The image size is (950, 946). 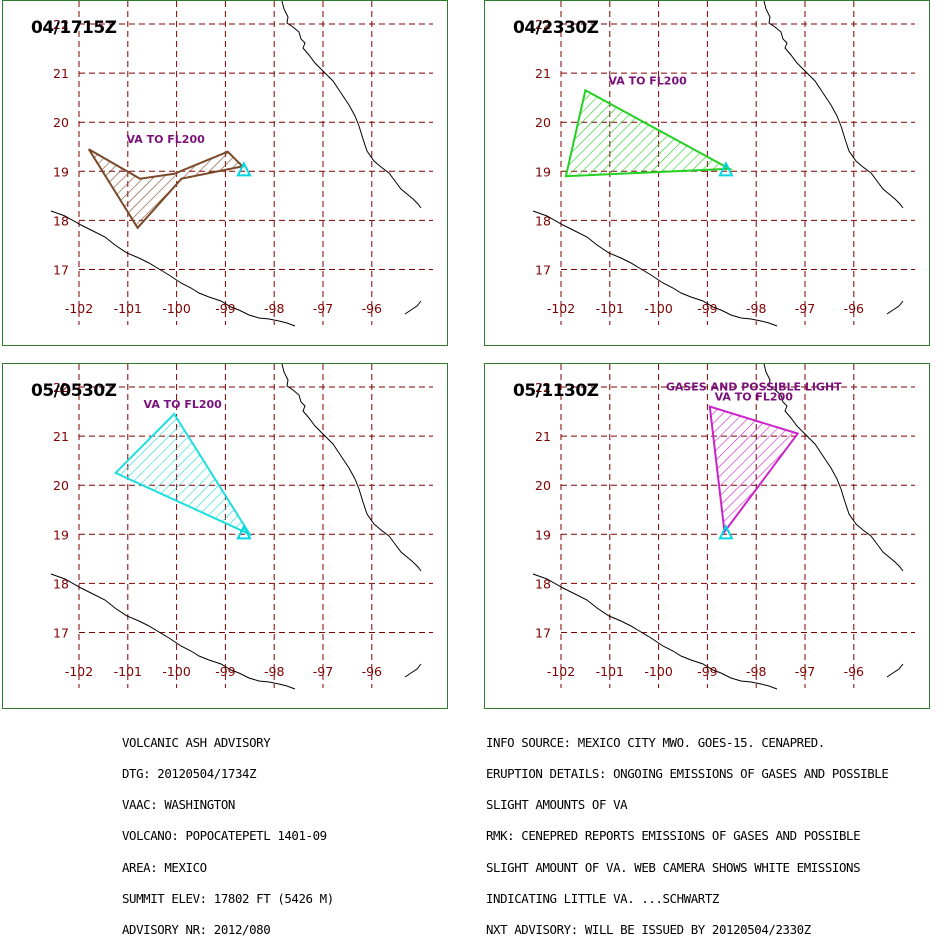 I want to click on panel-time: 05/1130Z, so click(x=556, y=391).